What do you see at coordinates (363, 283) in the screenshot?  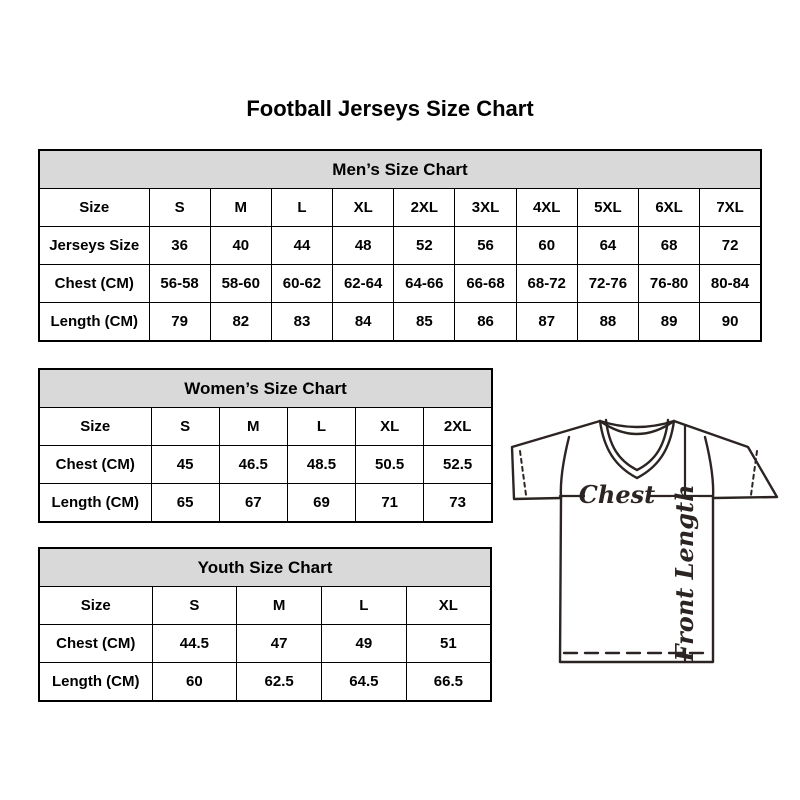 I see `value-cell: 62-64` at bounding box center [363, 283].